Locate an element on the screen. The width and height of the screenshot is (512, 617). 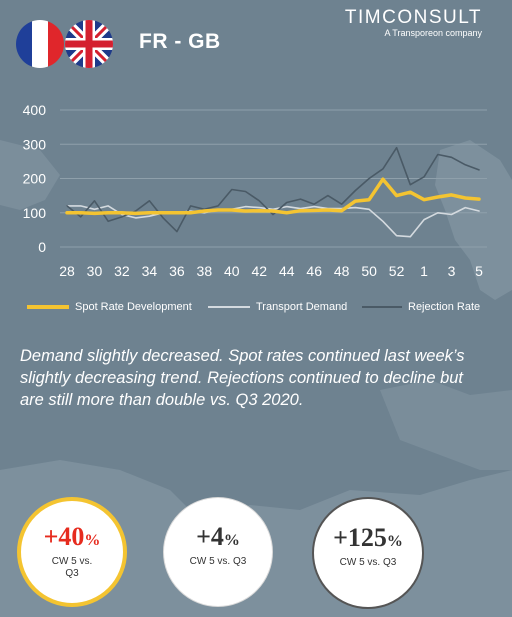
y-tick-label: 200 is located at coordinates (35, 179).